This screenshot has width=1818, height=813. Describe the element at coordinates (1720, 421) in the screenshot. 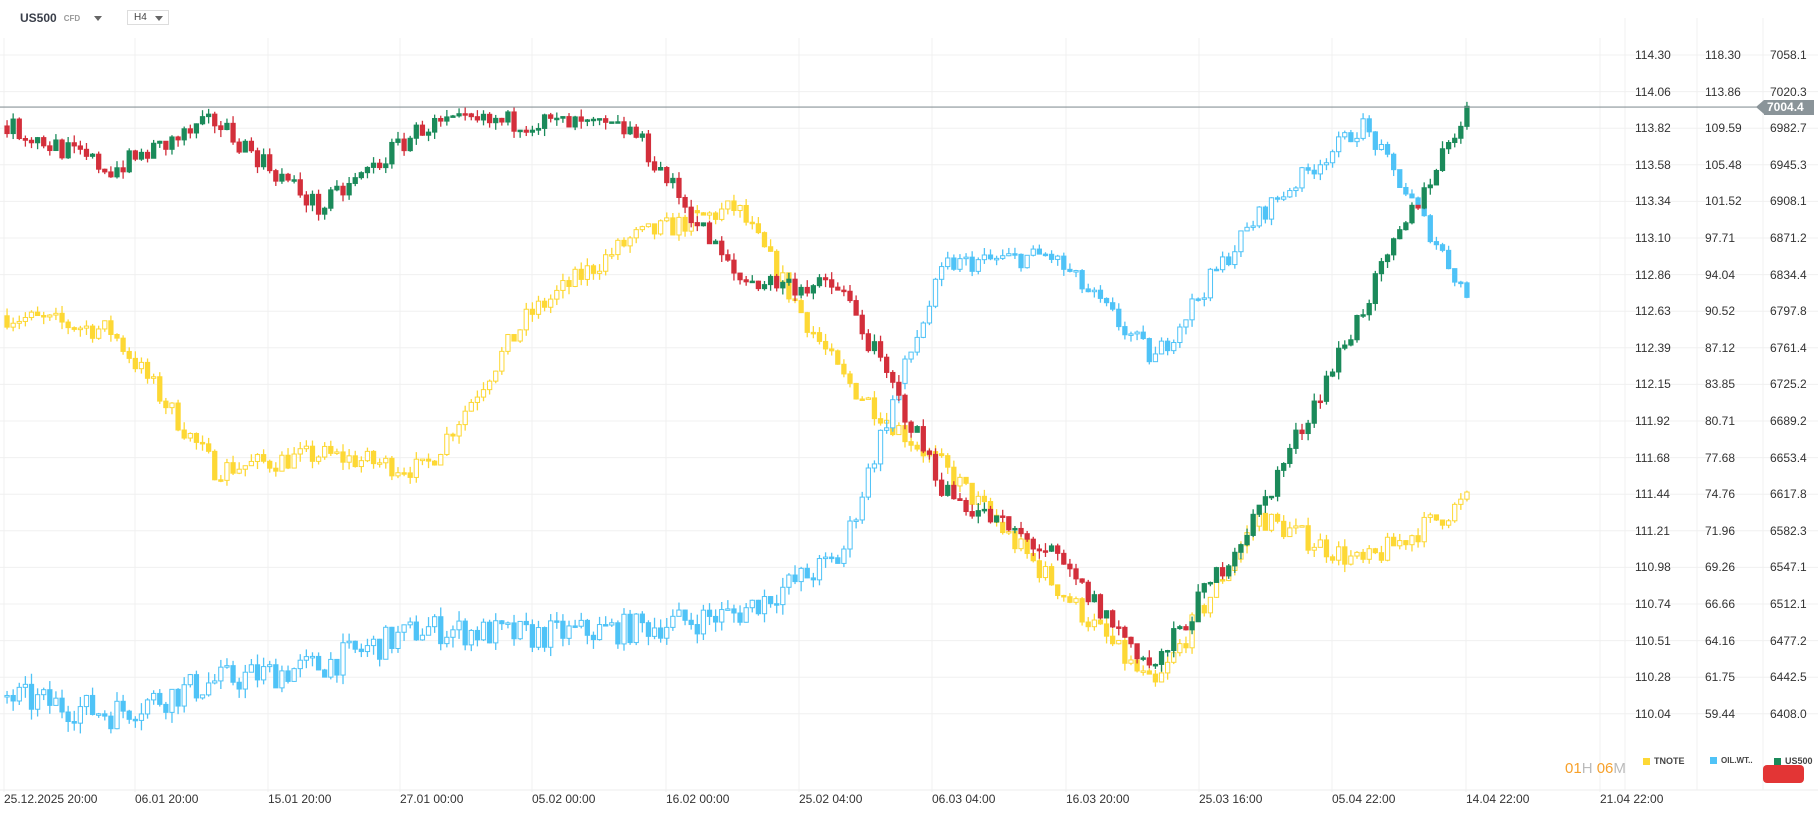

I see `y-tick-label: 80.71` at that location.